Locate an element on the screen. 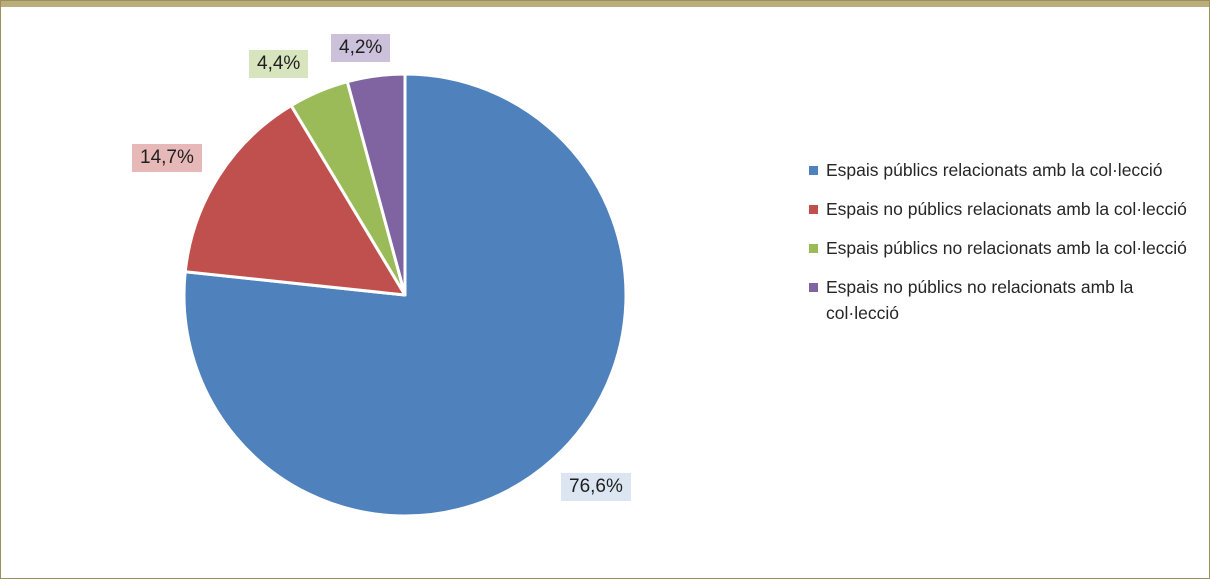 The height and width of the screenshot is (579, 1210). data-label-1: 76,6% is located at coordinates (596, 487).